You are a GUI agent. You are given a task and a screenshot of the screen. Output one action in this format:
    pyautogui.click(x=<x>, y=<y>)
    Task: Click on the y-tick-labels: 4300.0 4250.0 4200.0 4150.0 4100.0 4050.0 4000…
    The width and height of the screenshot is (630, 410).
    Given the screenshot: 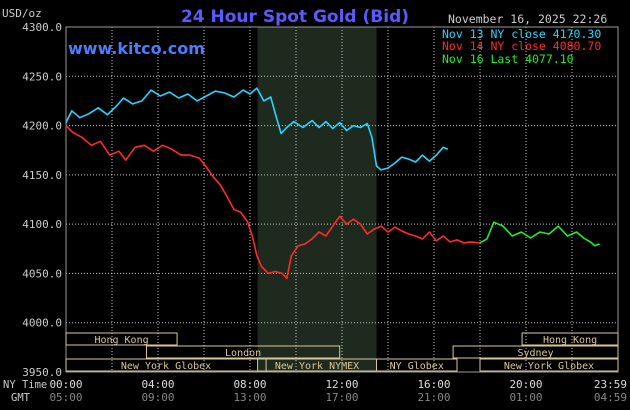 What is the action you would take?
    pyautogui.click(x=42, y=200)
    